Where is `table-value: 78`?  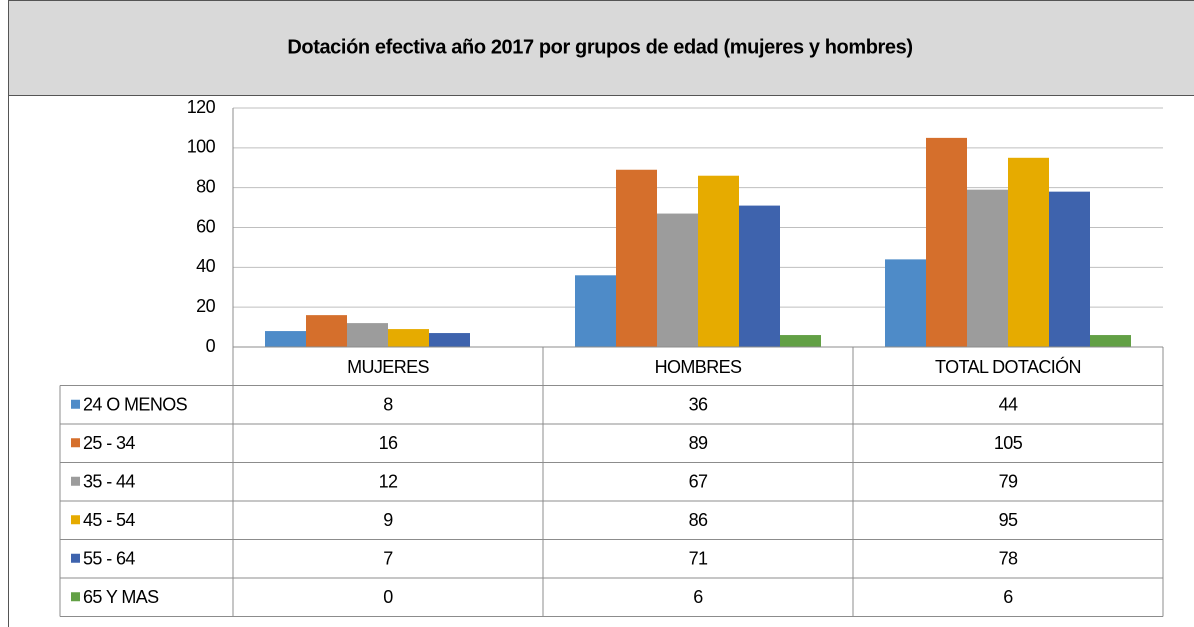 table-value: 78 is located at coordinates (1008, 559).